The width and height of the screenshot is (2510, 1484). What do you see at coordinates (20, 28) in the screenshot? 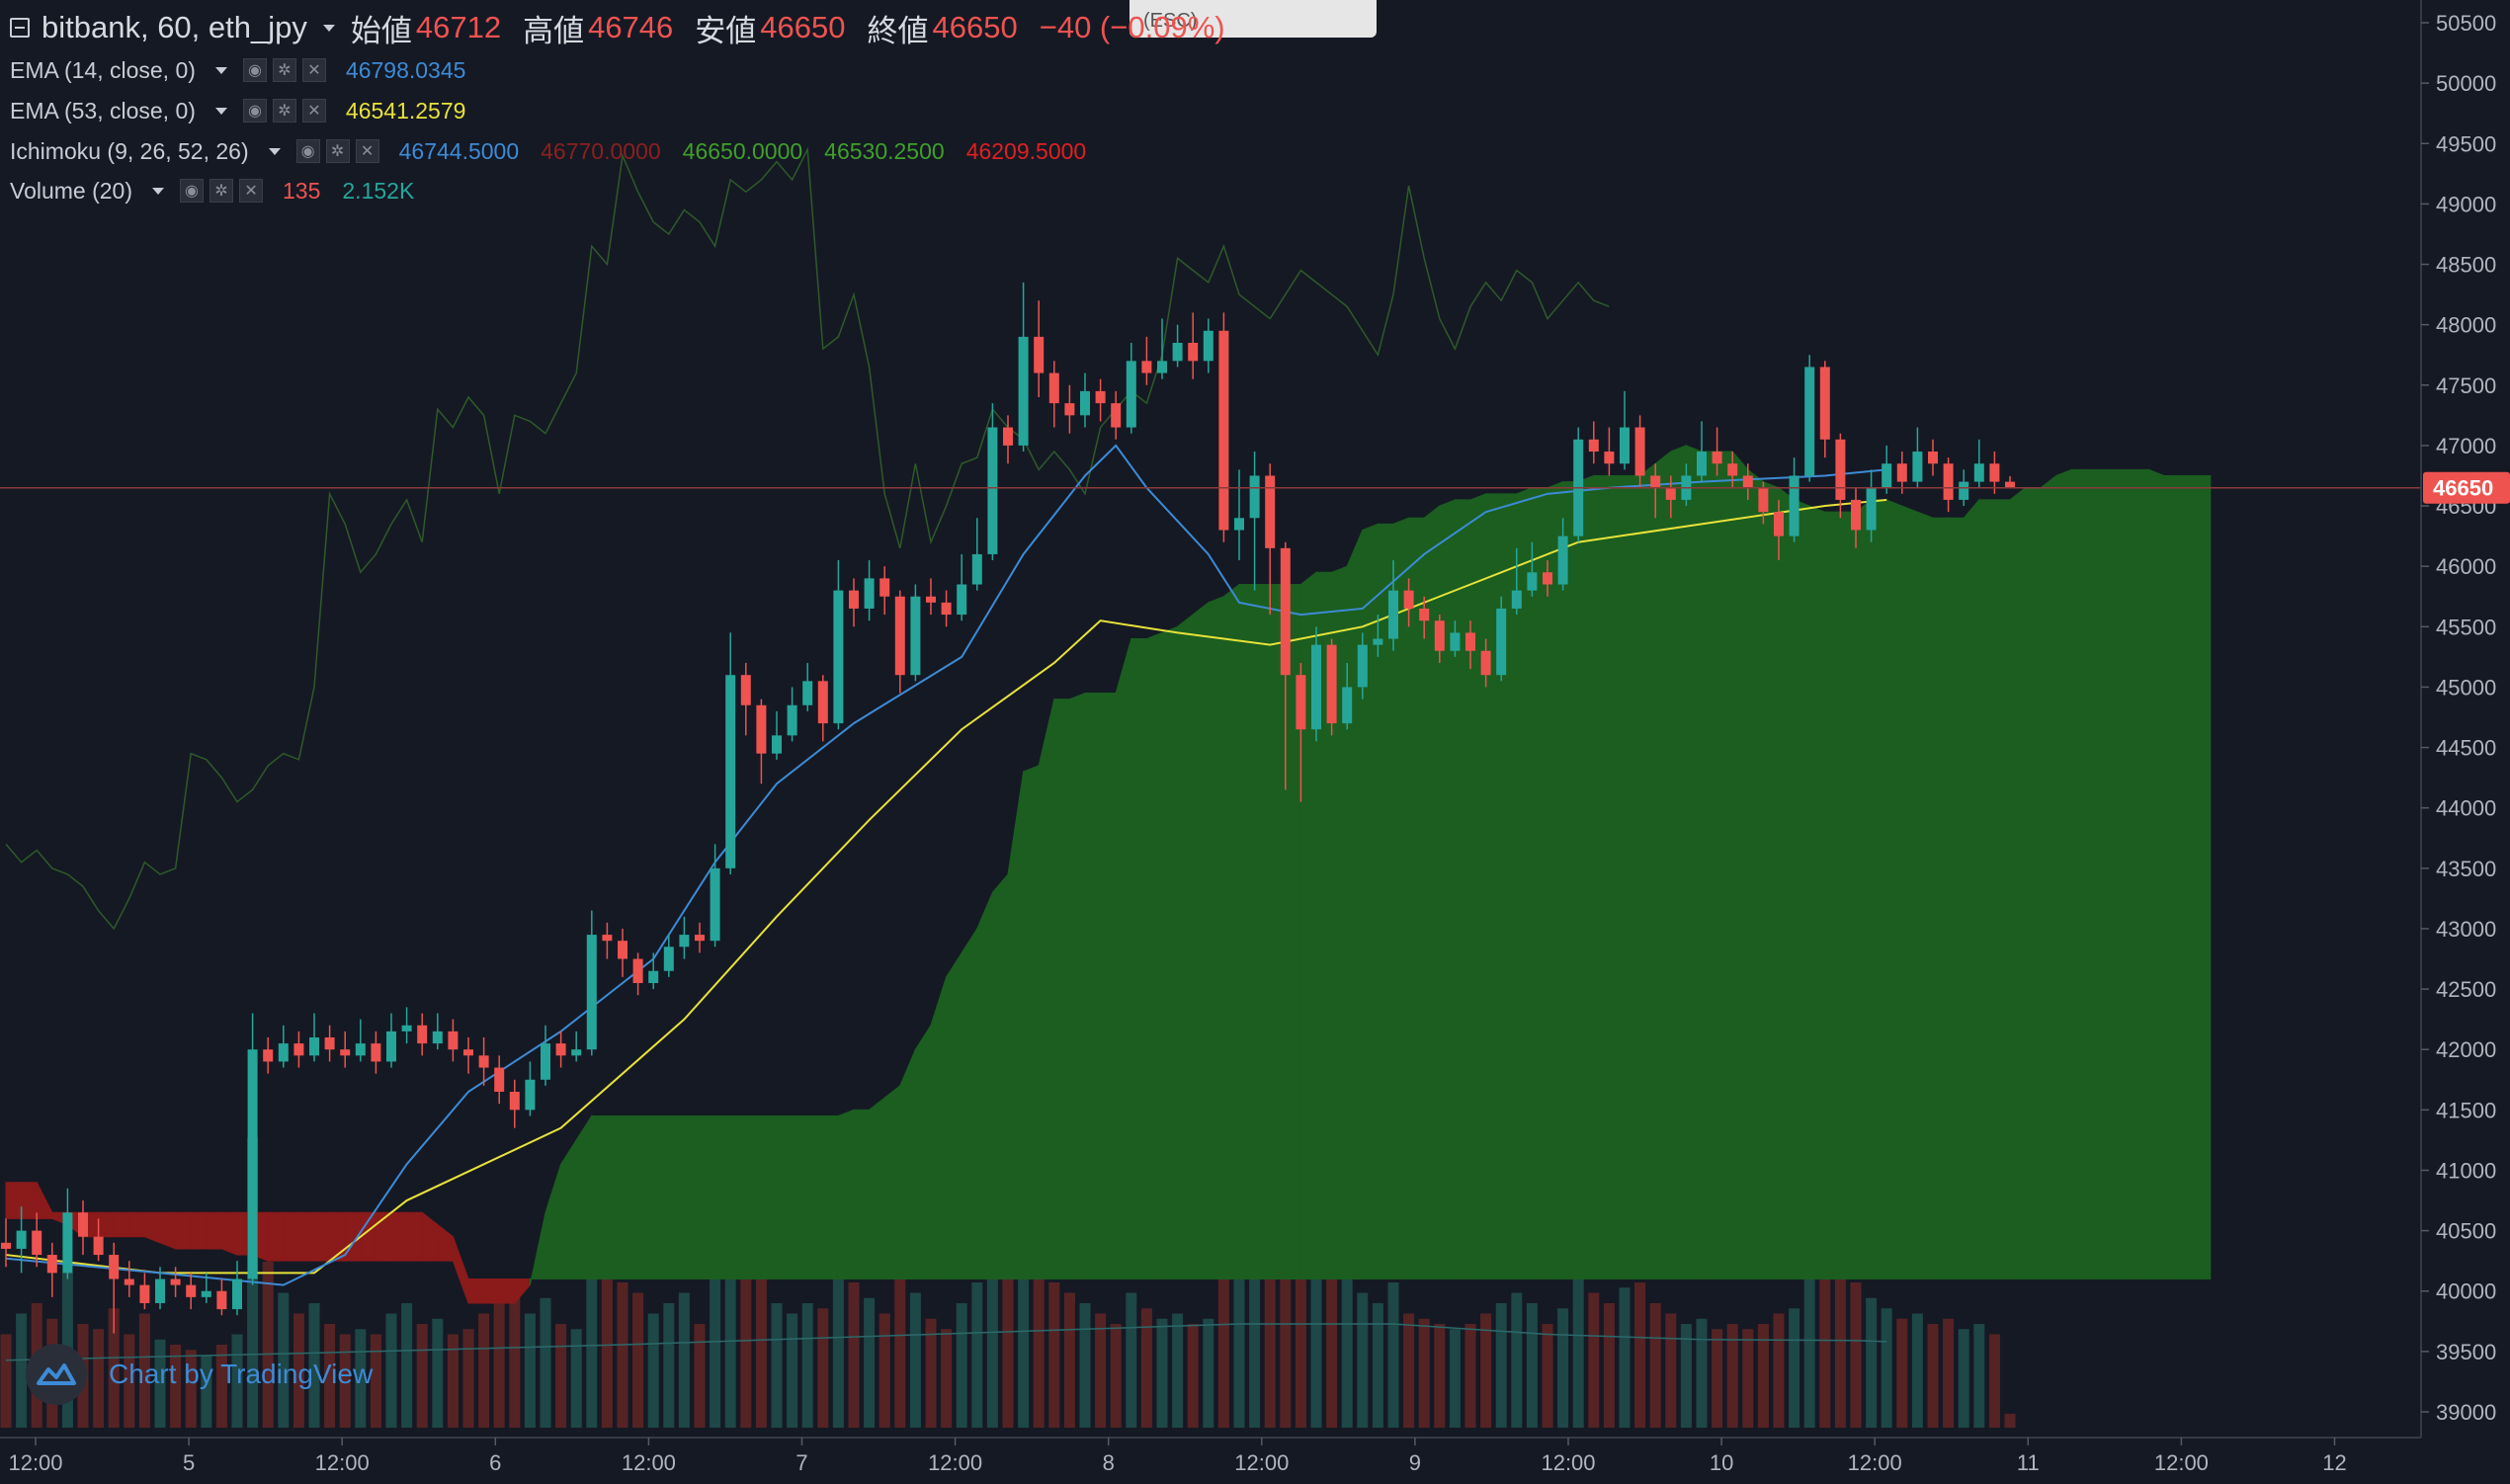
I see `collapse-icon` at bounding box center [20, 28].